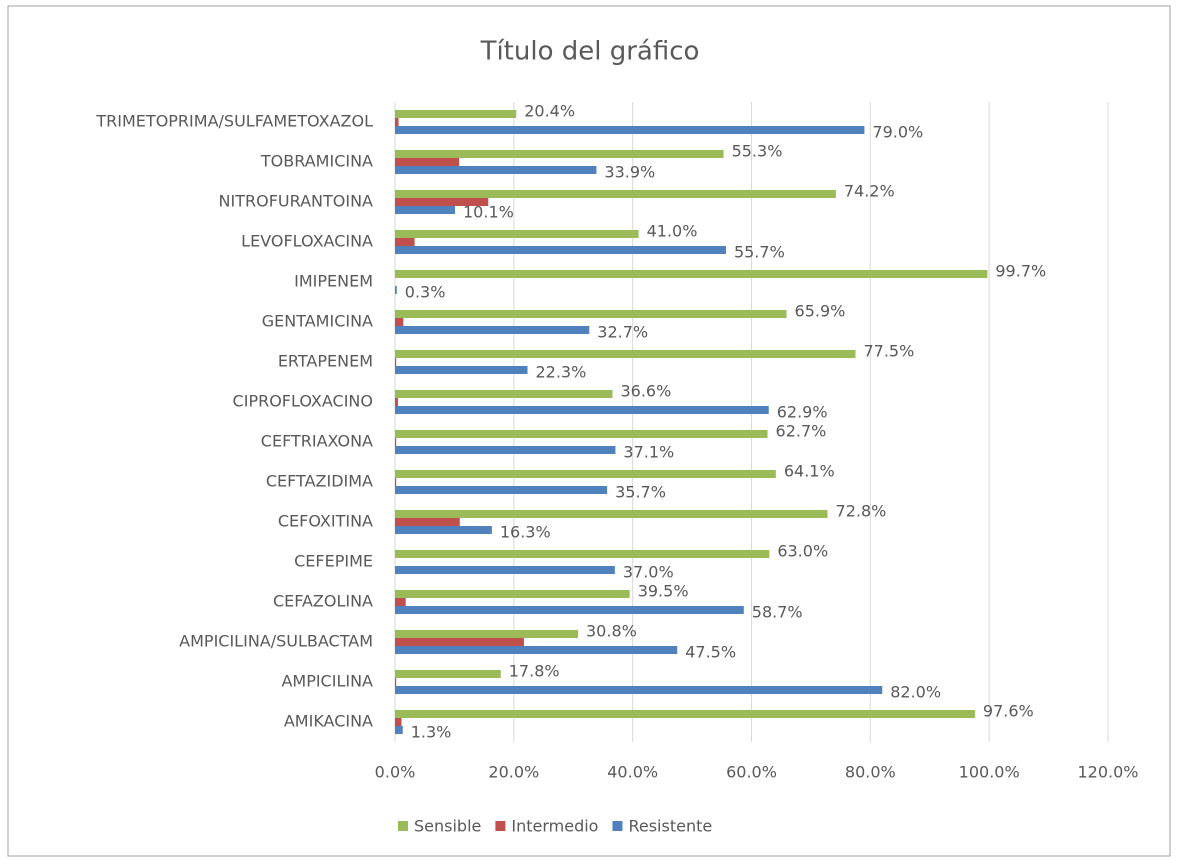 This screenshot has width=1179, height=860. Describe the element at coordinates (648, 572) in the screenshot. I see `data-label: 37.0%` at that location.